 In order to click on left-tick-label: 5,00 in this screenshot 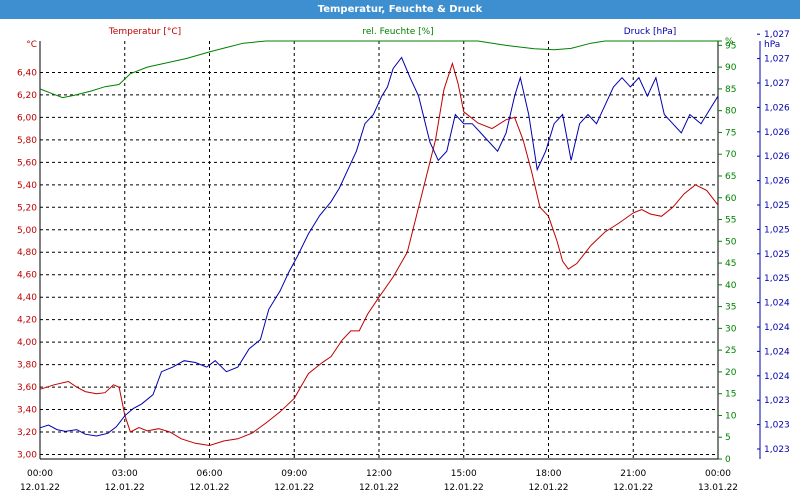, I will do `click(27, 231)`.